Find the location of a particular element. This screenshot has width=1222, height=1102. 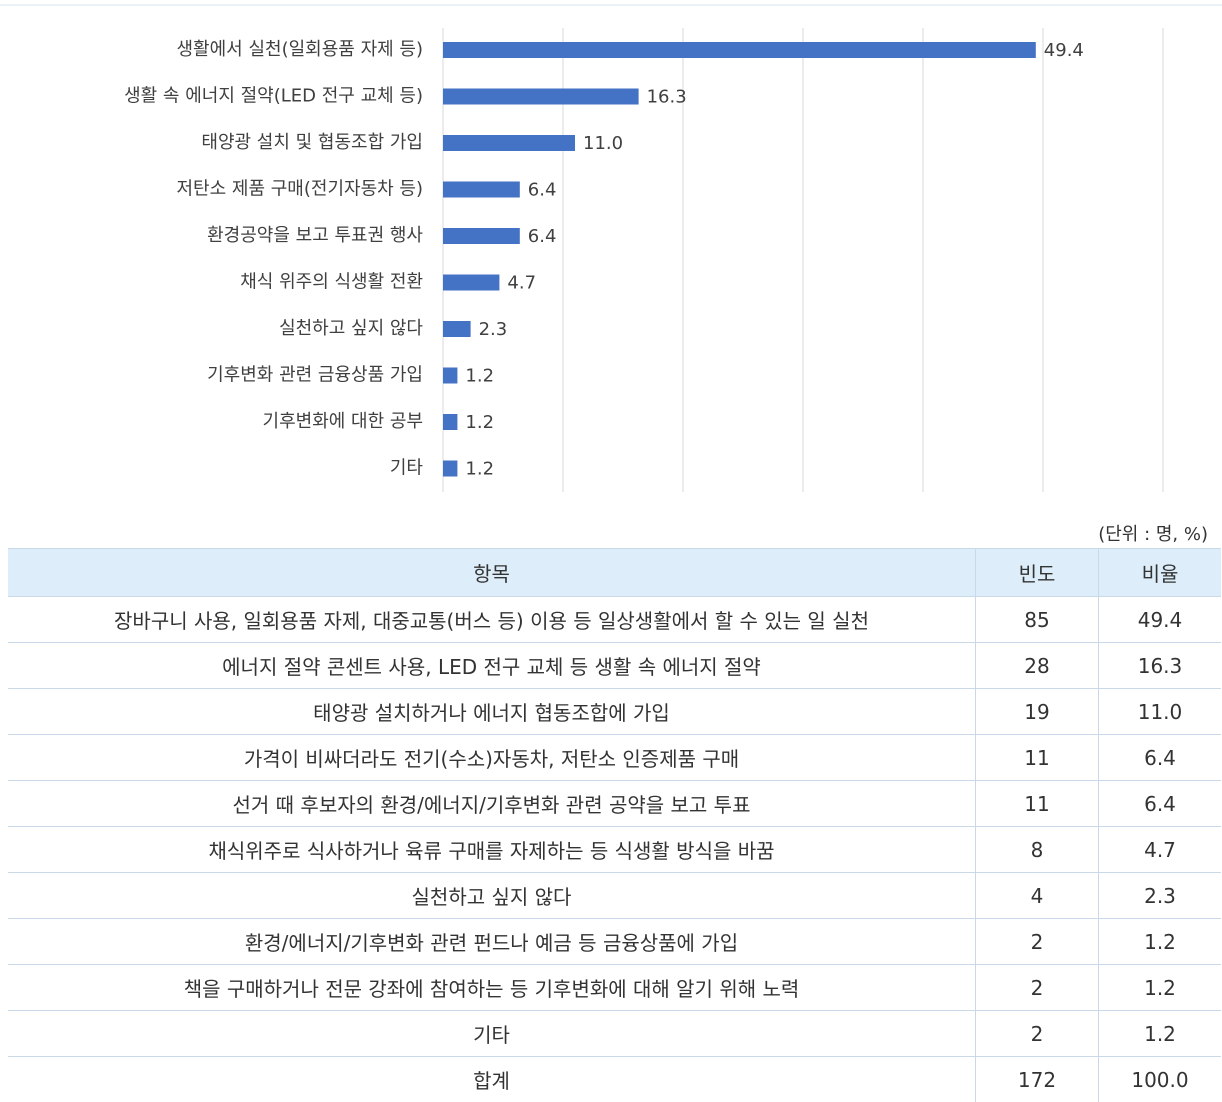

header-cell: 빈도 is located at coordinates (1037, 572).